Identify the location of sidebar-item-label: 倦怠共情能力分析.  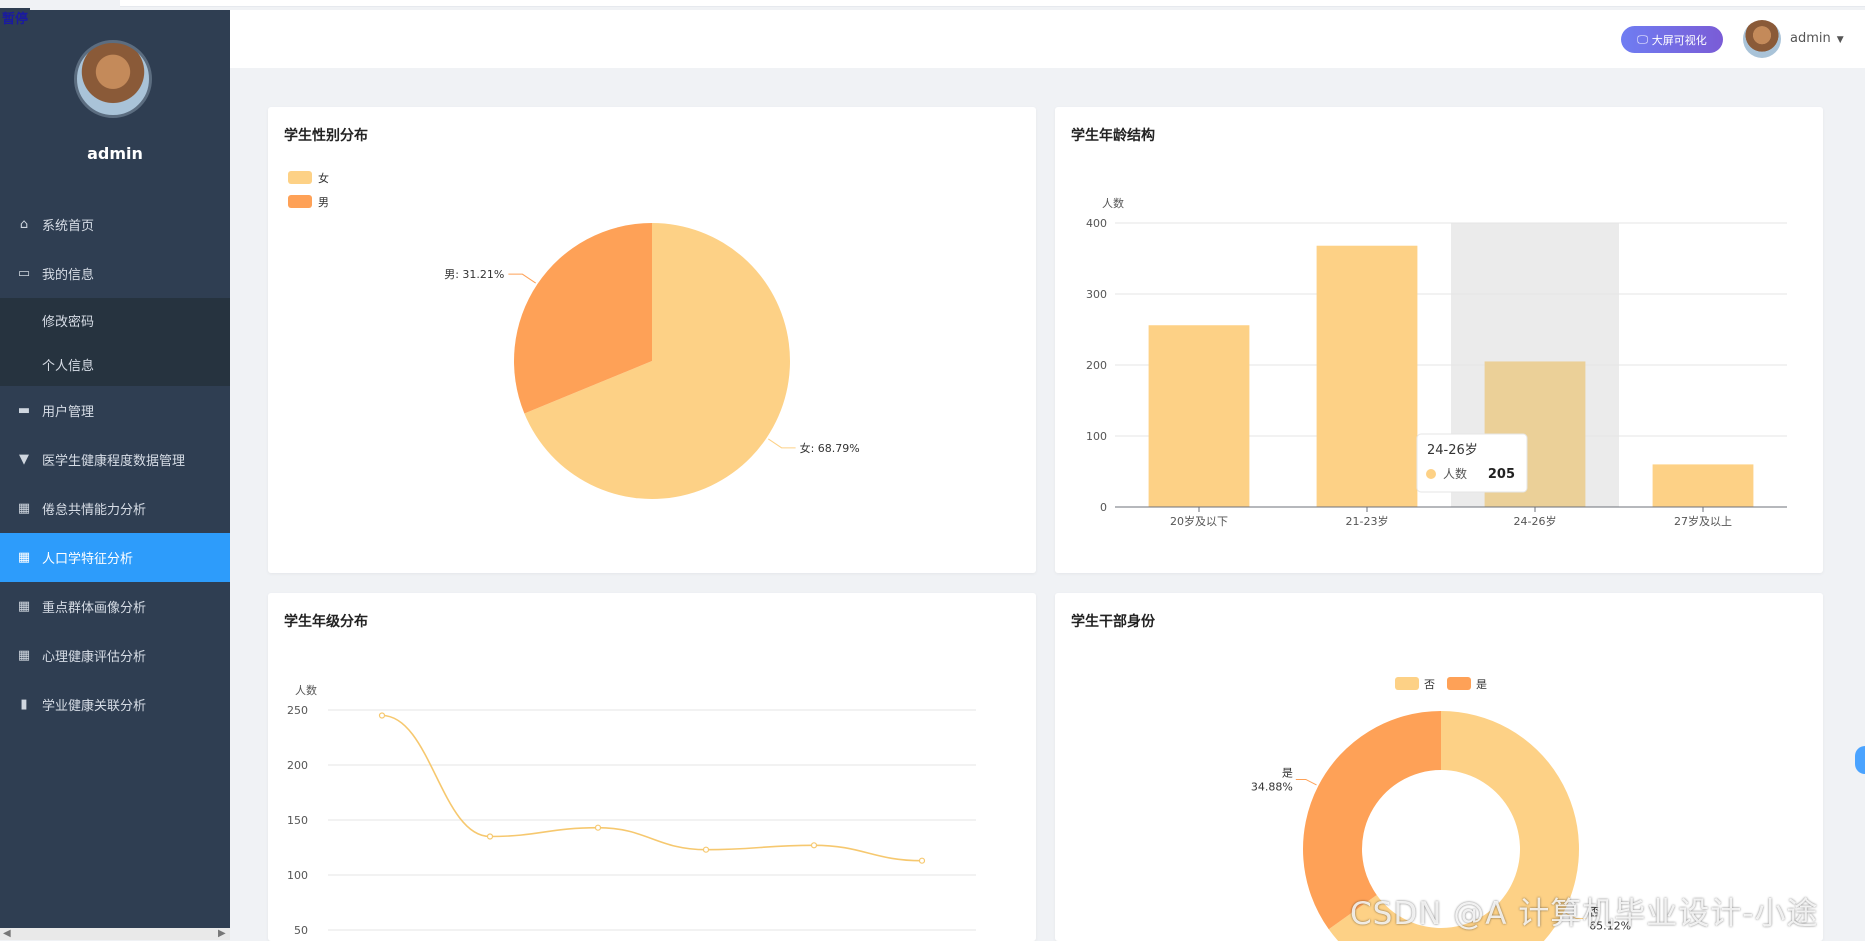
(94, 510).